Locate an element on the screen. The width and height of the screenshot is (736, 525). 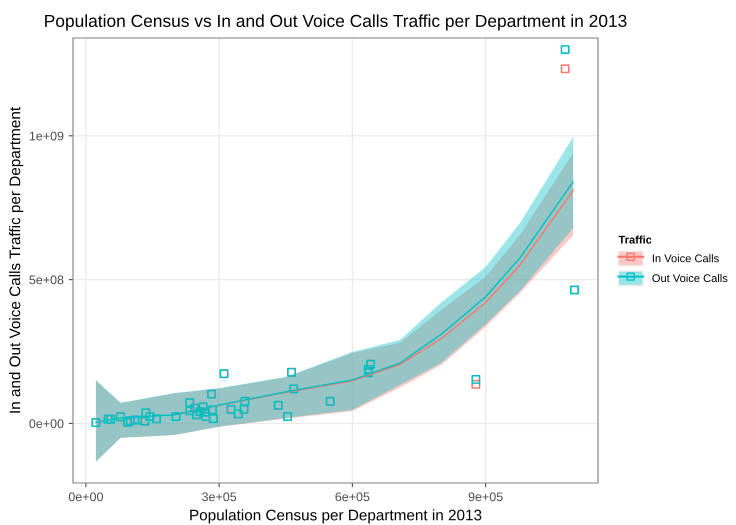
x-tick-label: 3e+05 is located at coordinates (219, 497).